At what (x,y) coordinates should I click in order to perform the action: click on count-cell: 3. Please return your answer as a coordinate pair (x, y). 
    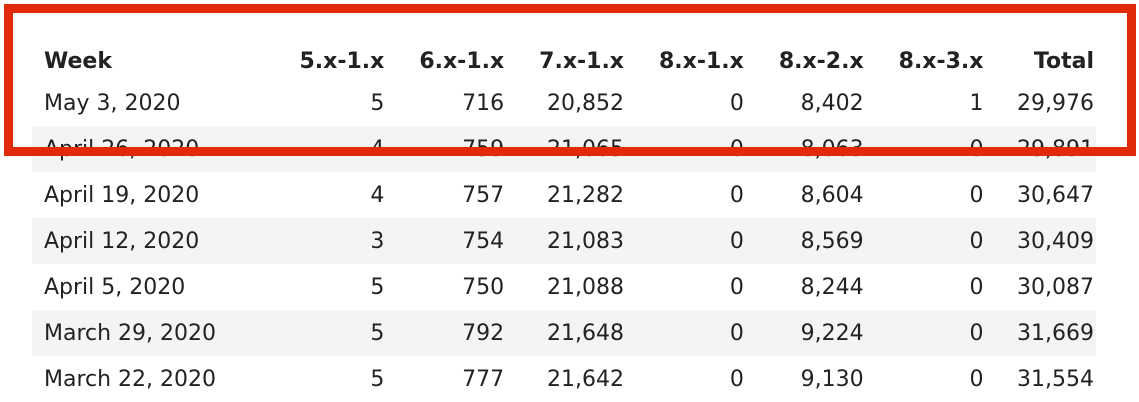
    Looking at the image, I should click on (324, 241).